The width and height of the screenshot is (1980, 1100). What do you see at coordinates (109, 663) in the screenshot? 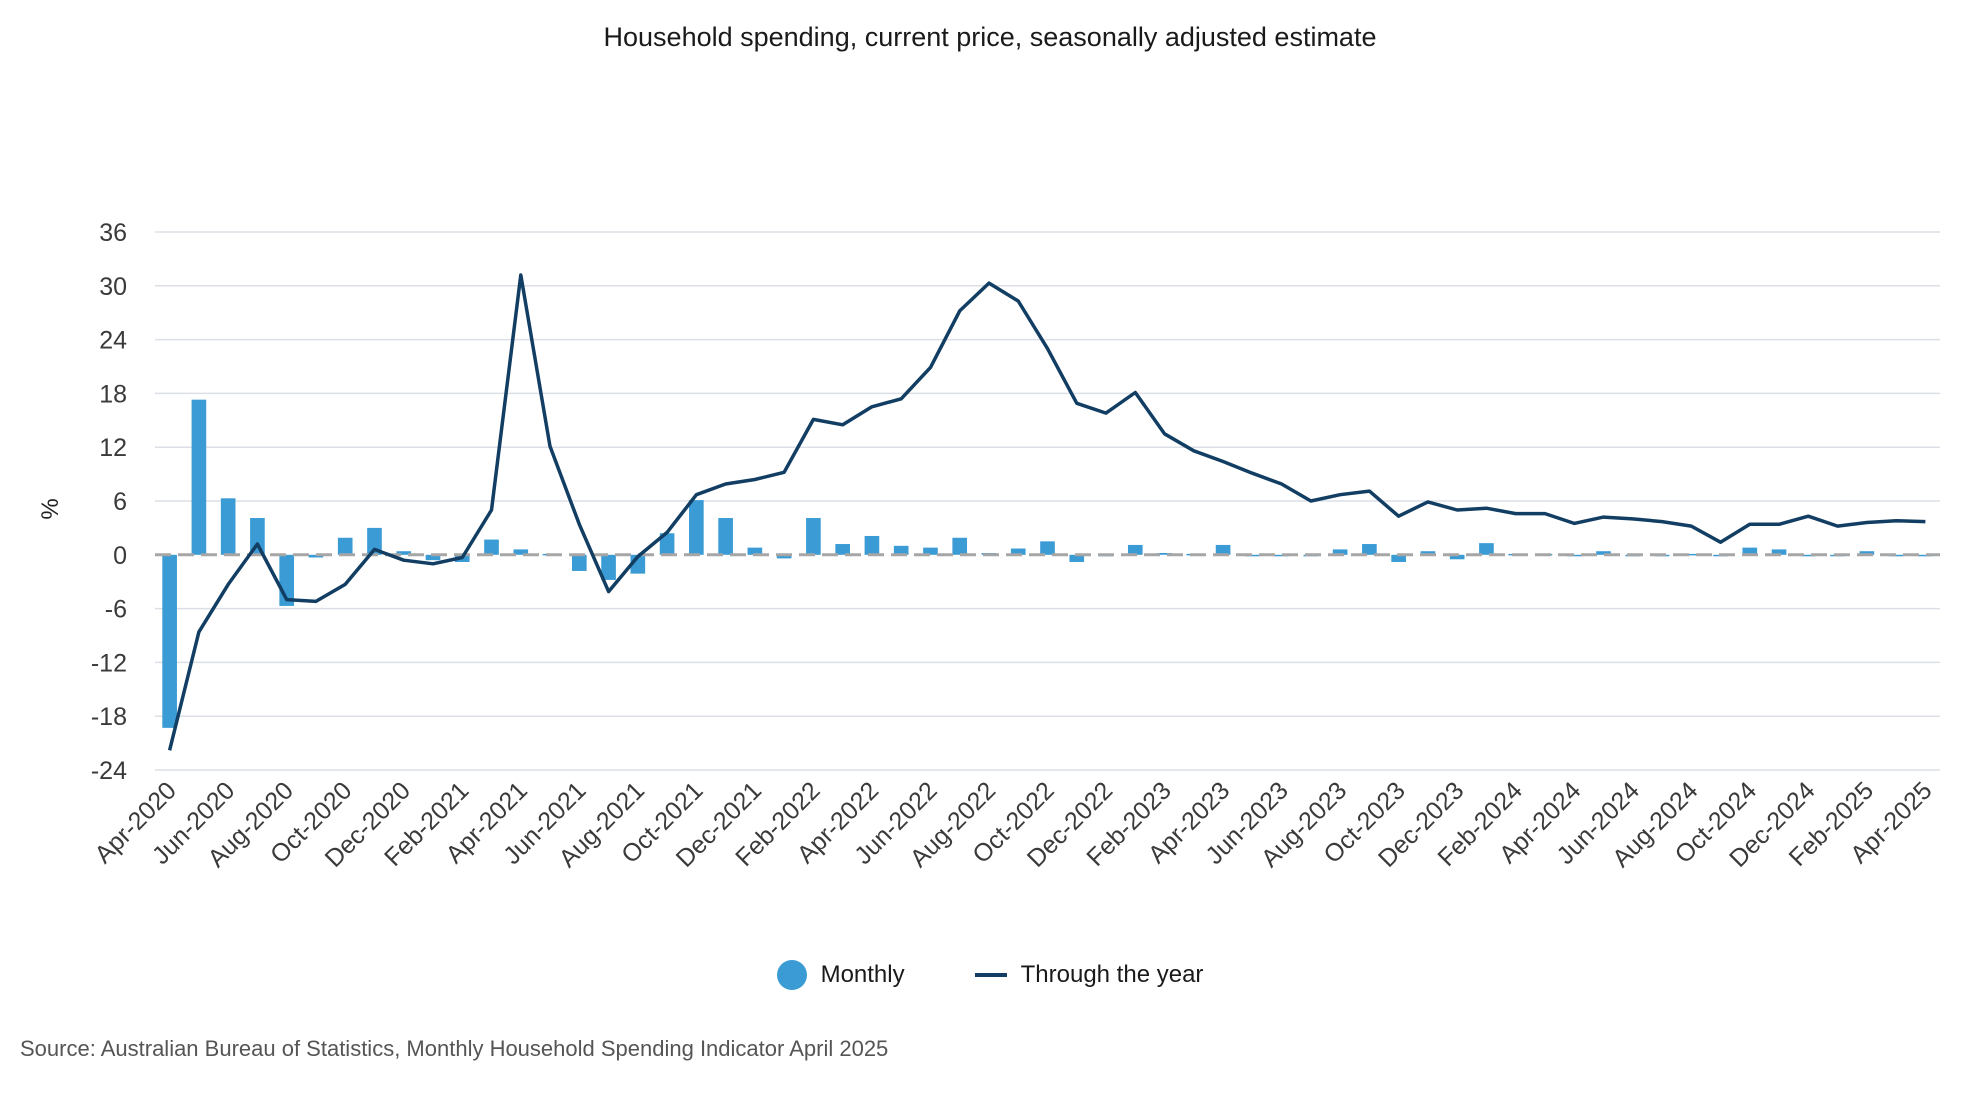
I see `y-tick-label: -12` at bounding box center [109, 663].